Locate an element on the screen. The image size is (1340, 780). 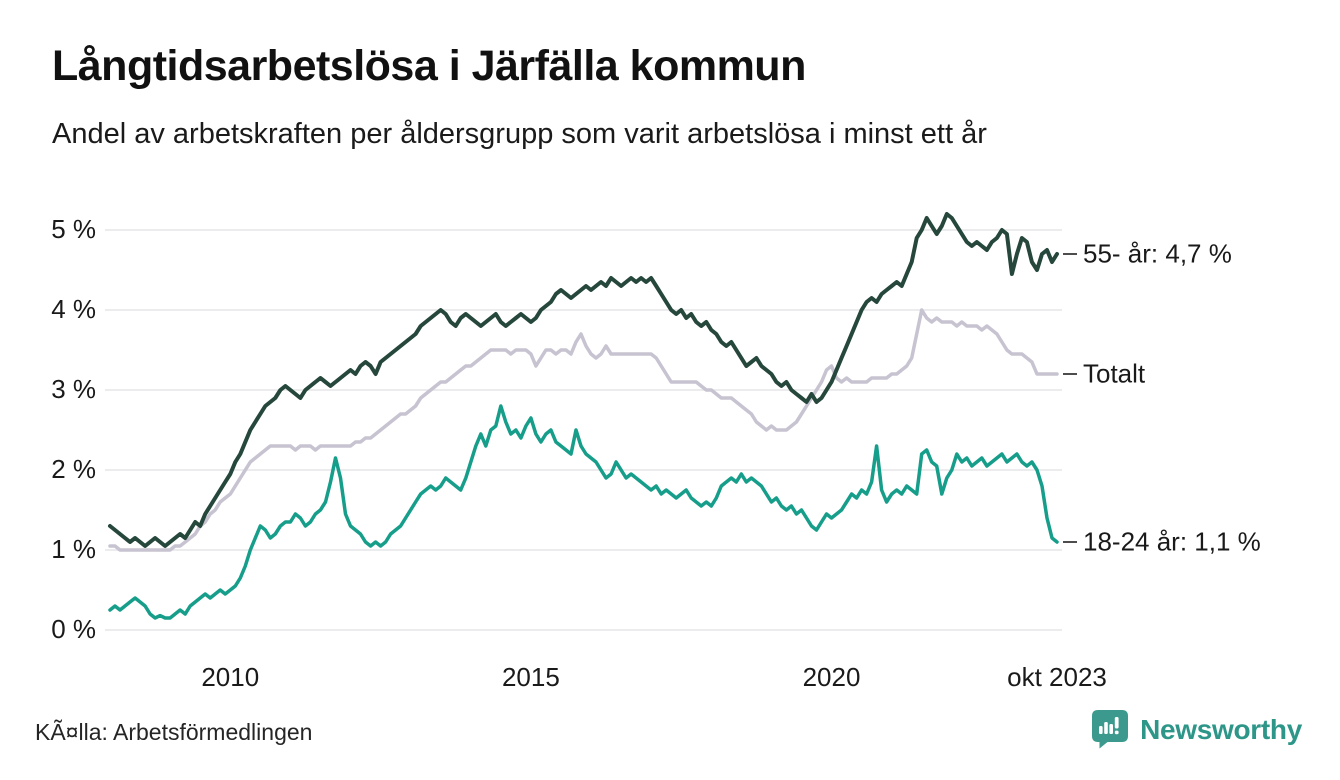
y-axis-tick-label: 4 % is located at coordinates (73, 308).